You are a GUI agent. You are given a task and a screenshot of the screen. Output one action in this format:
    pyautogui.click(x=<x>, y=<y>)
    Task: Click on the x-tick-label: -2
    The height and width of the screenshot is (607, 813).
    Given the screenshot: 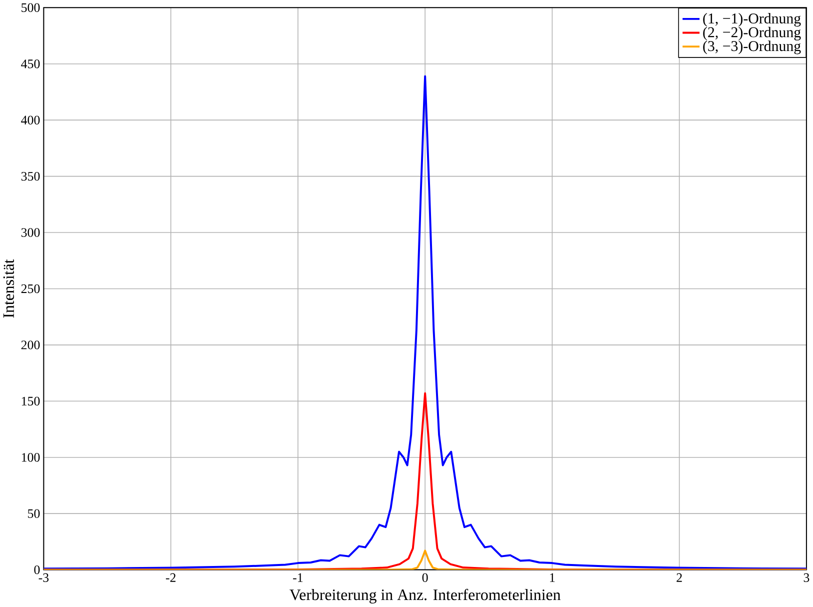 What is the action you would take?
    pyautogui.click(x=171, y=577)
    